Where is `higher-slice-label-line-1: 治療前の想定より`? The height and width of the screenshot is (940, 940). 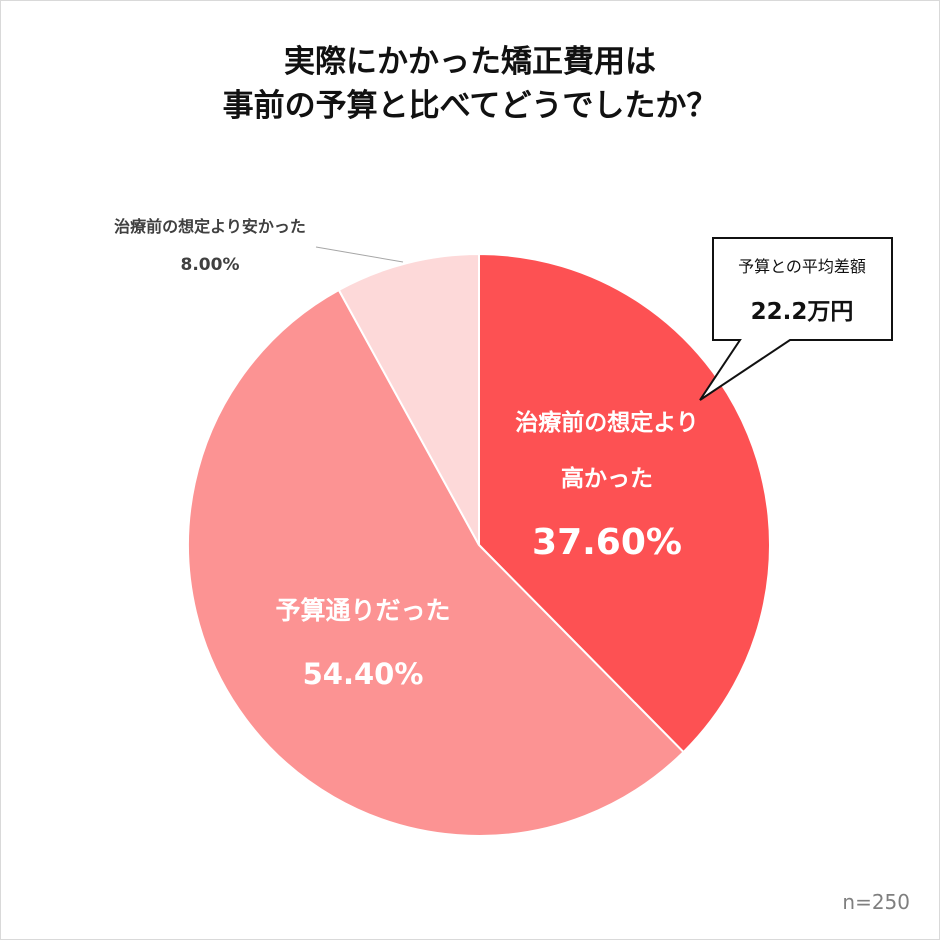
higher-slice-label-line-1: 治療前の想定より is located at coordinates (607, 422).